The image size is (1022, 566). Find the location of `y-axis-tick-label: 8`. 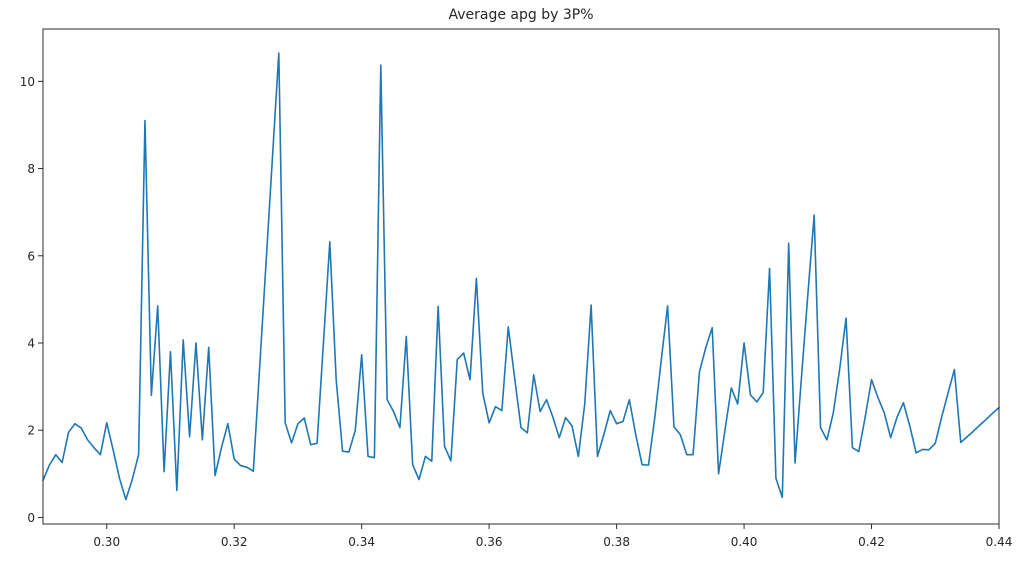

y-axis-tick-label: 8 is located at coordinates (31, 169).